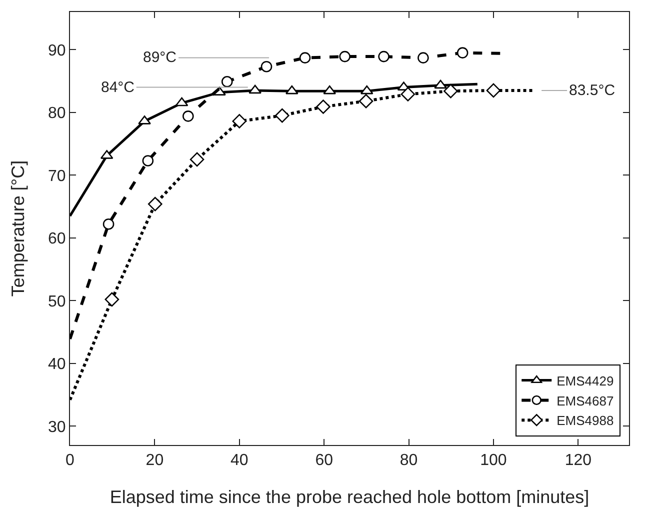 The height and width of the screenshot is (507, 659). I want to click on annotation: 84°C, so click(118, 87).